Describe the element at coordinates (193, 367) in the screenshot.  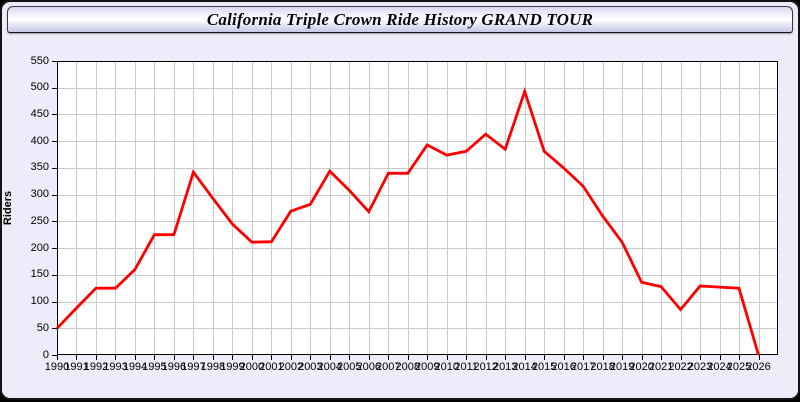
I see `x-tick-label: 1997` at that location.